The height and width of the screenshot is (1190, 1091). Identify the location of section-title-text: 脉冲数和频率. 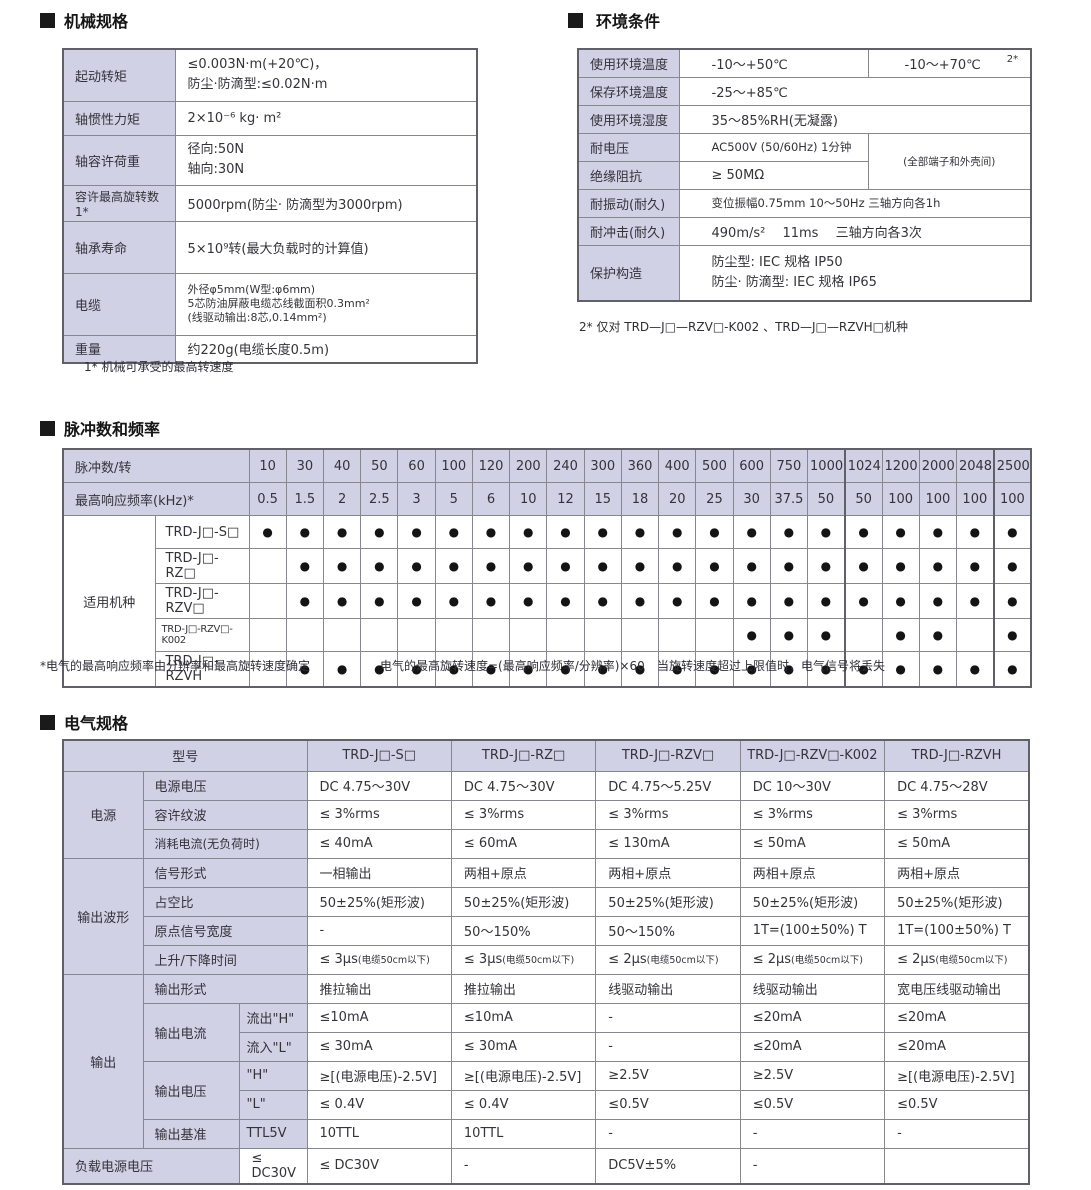
(112, 429).